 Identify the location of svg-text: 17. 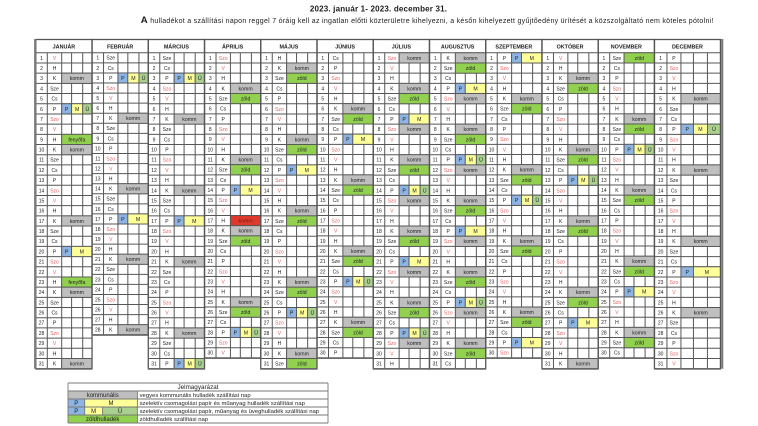
(323, 222).